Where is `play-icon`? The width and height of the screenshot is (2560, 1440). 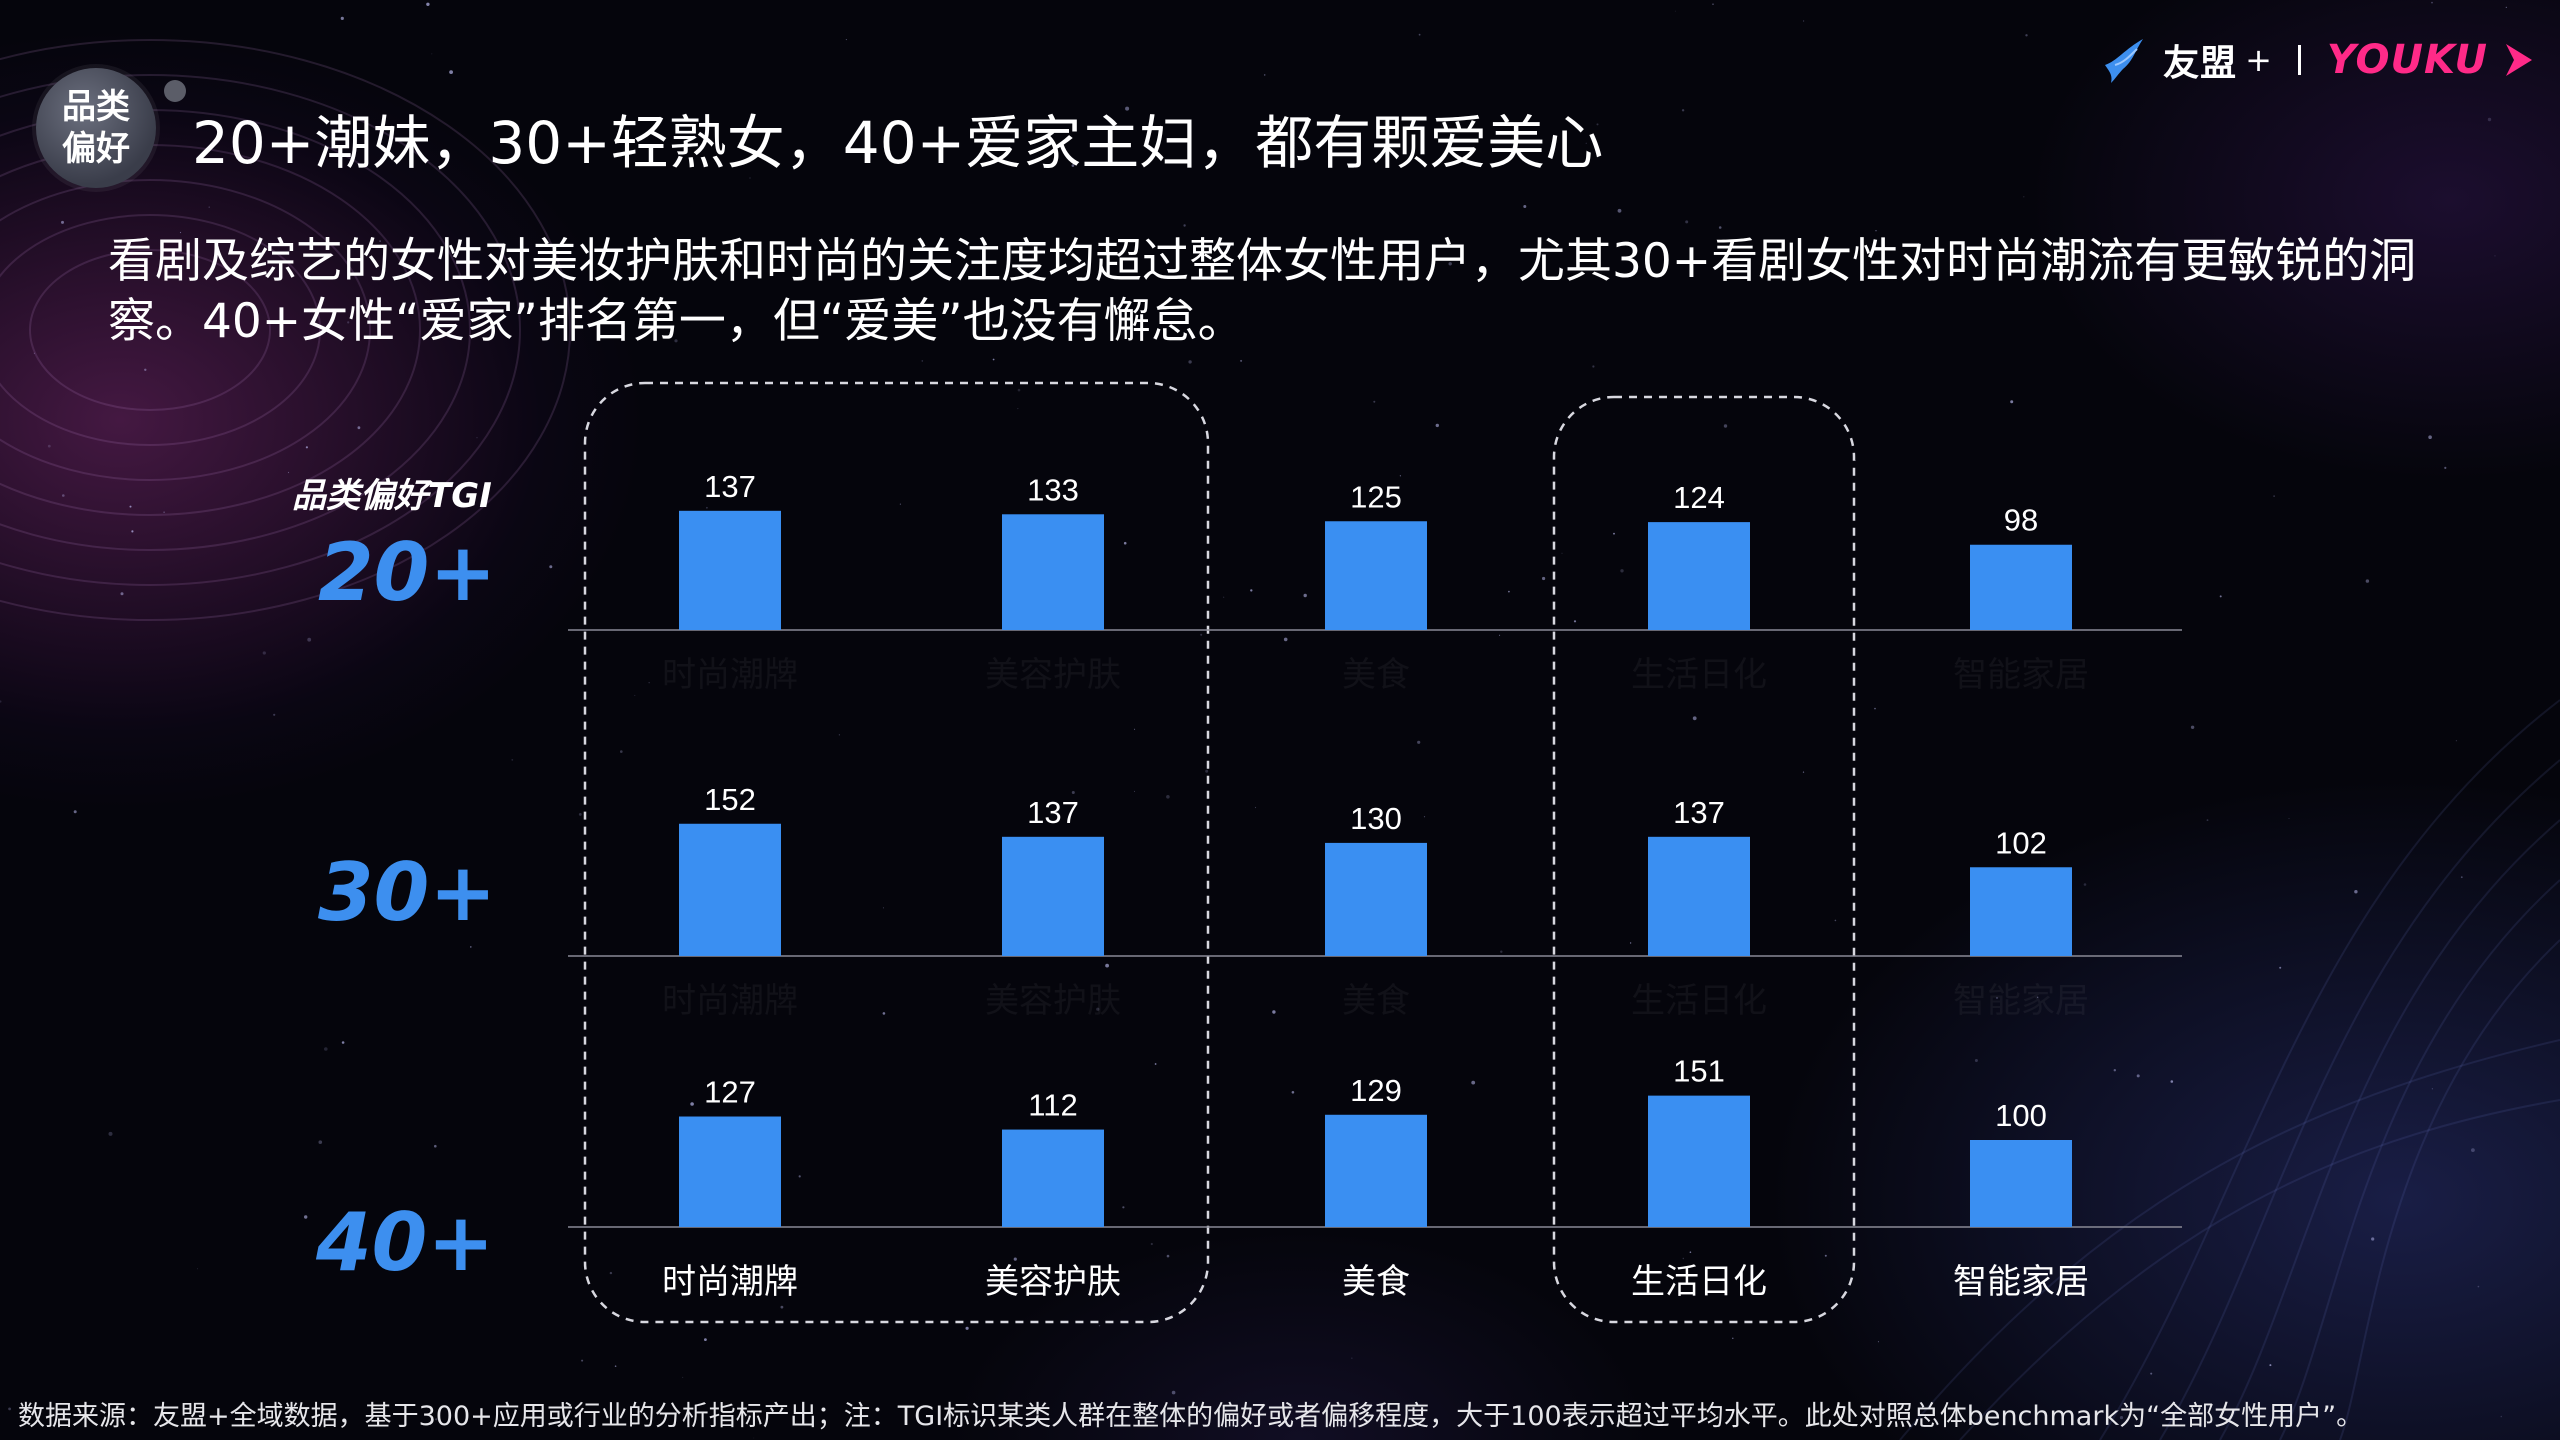
play-icon is located at coordinates (2519, 60).